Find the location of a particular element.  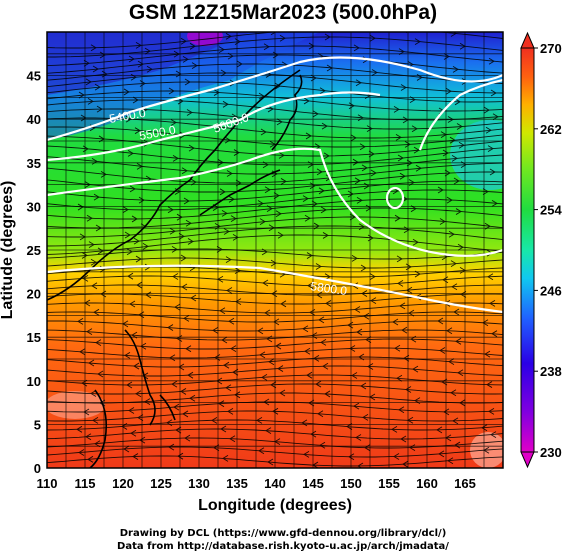

x-axis-ticks: 110 115 120 125 130 135 140 145 150 155 160 165 is located at coordinates (256, 483).